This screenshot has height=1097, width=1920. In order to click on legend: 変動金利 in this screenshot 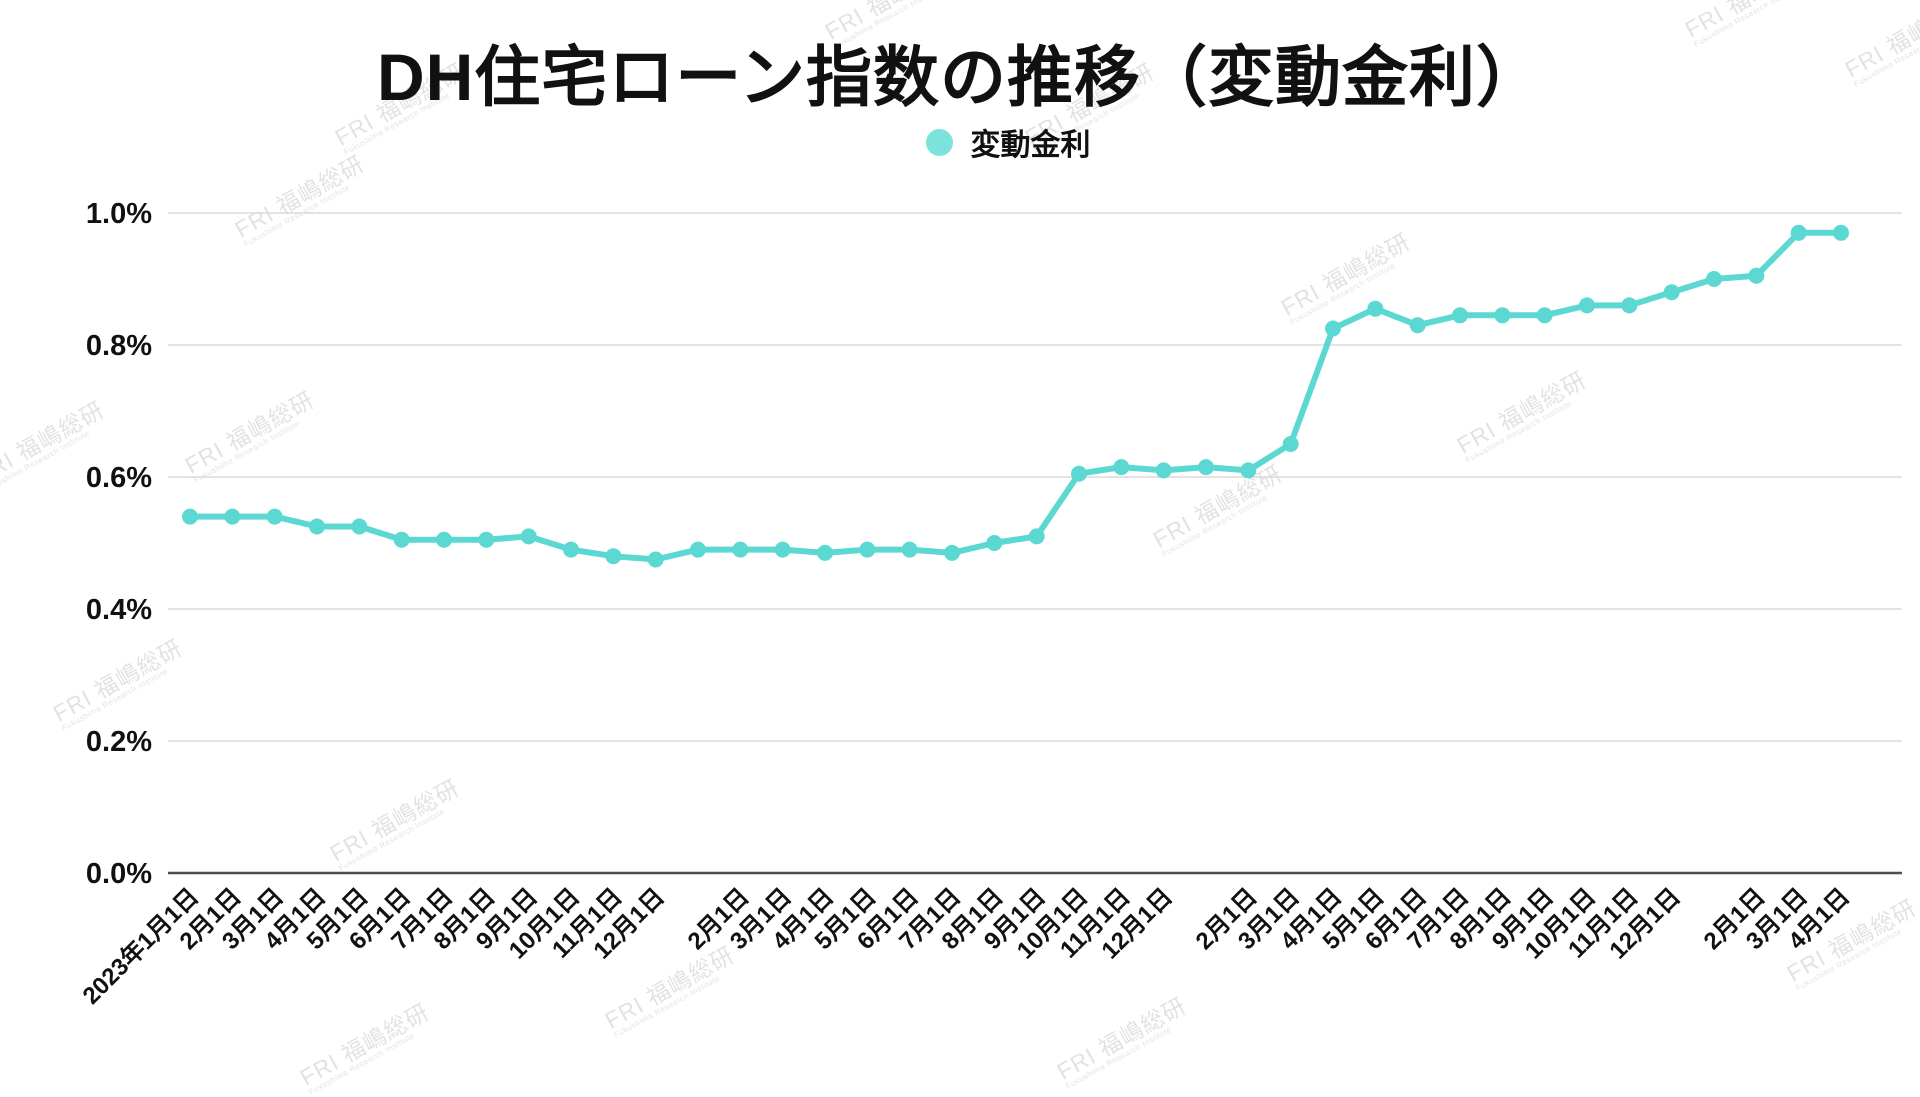, I will do `click(984, 142)`.